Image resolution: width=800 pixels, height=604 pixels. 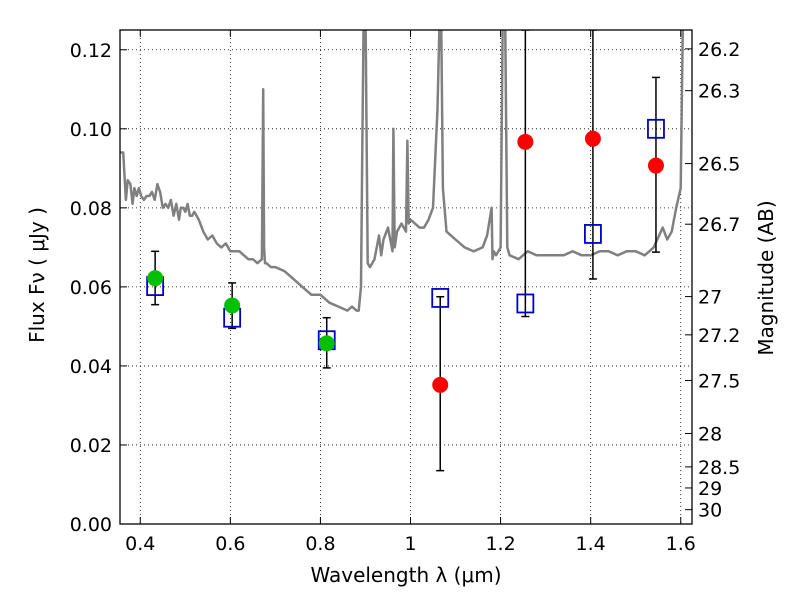 What do you see at coordinates (91, 446) in the screenshot?
I see `y-tick-label: 0.02` at bounding box center [91, 446].